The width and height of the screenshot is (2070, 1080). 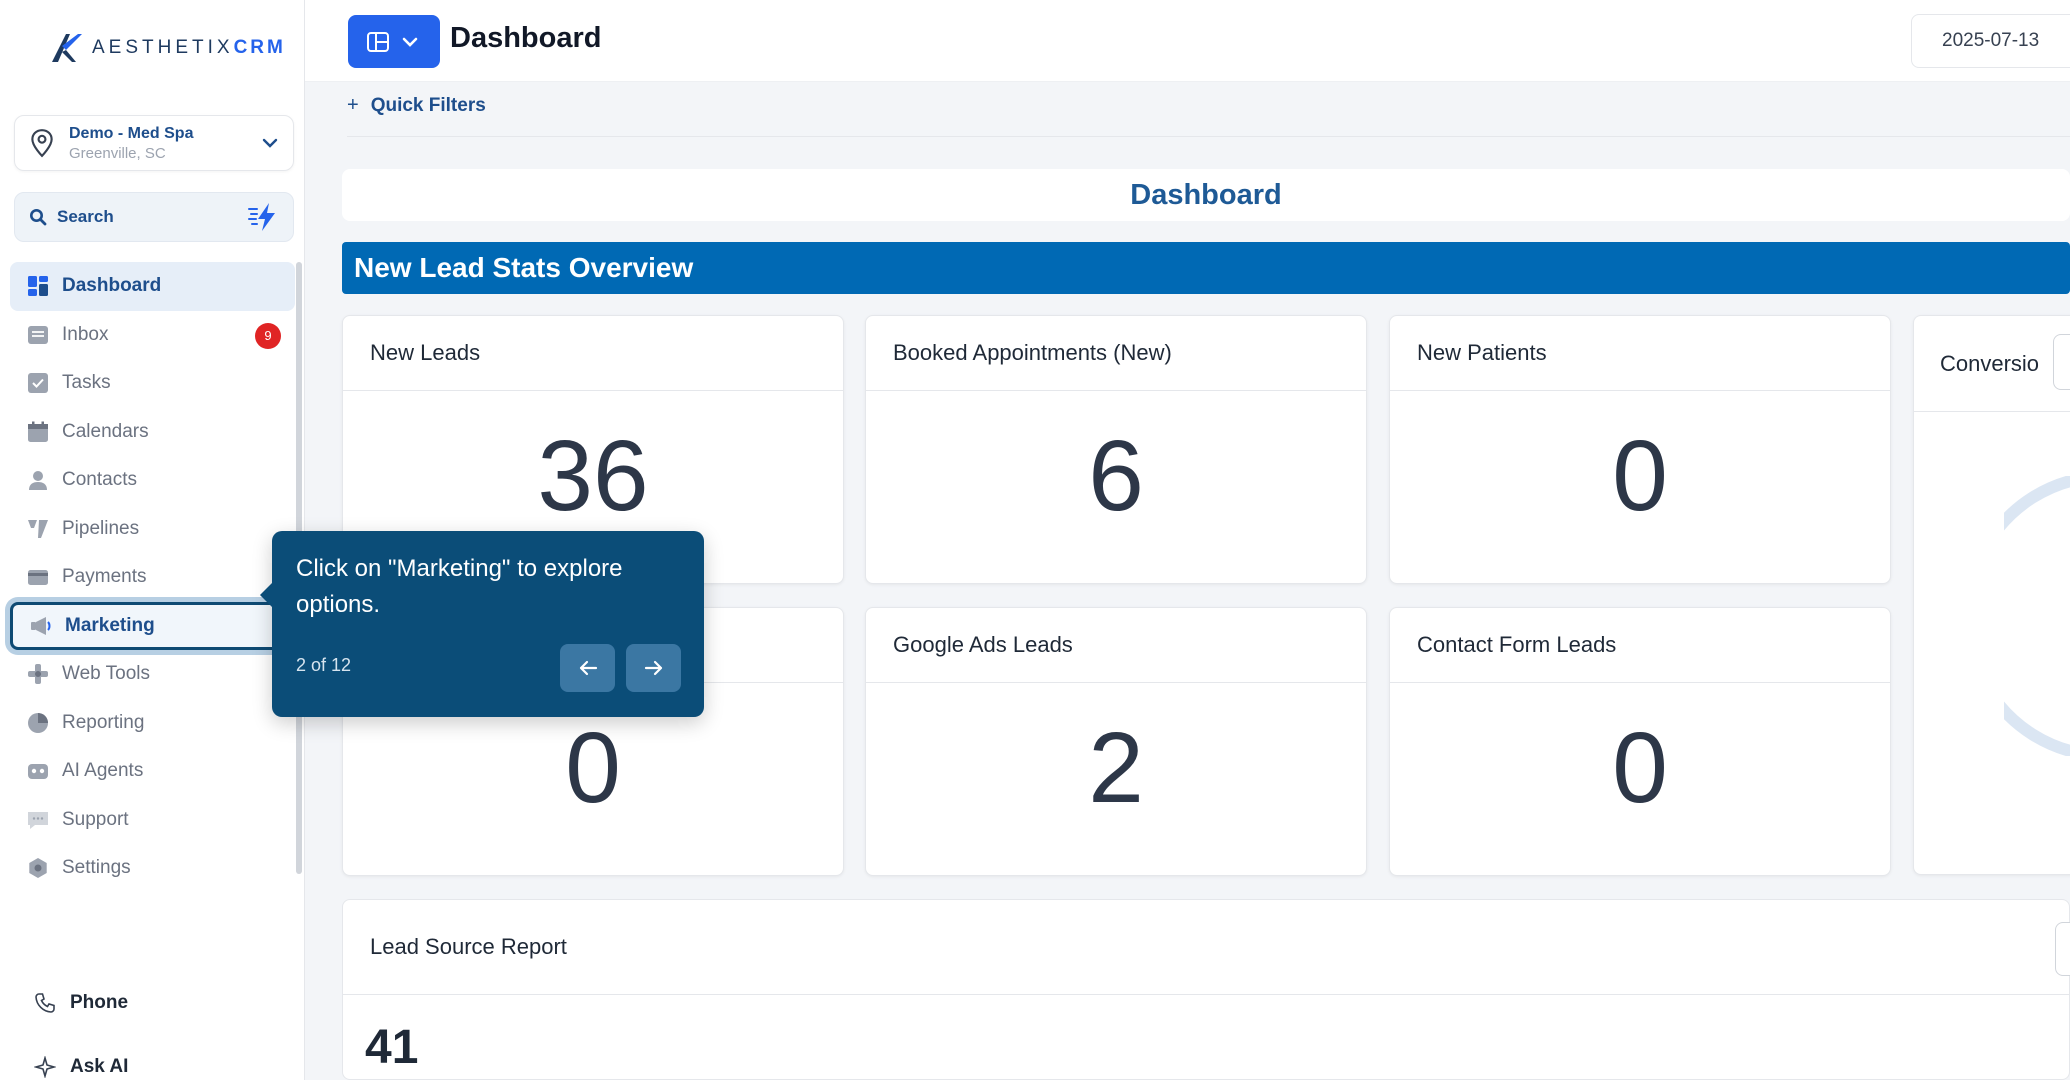 What do you see at coordinates (38, 432) in the screenshot?
I see `calendar-icon` at bounding box center [38, 432].